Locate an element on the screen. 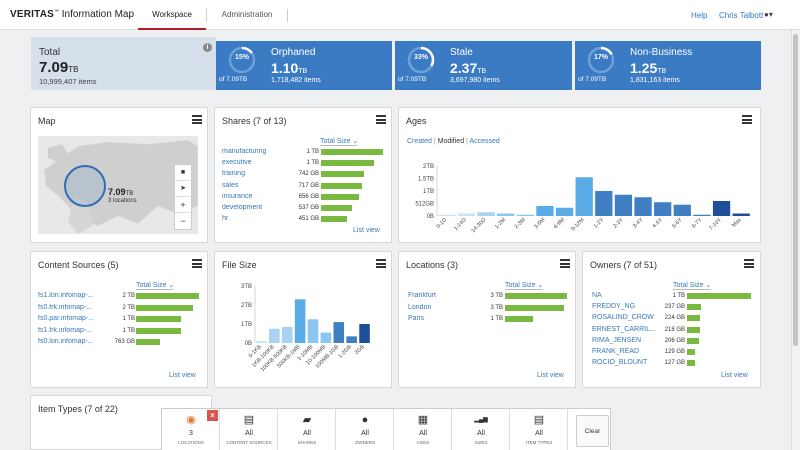 The width and height of the screenshot is (800, 450). list-item-label: hr is located at coordinates (225, 219).